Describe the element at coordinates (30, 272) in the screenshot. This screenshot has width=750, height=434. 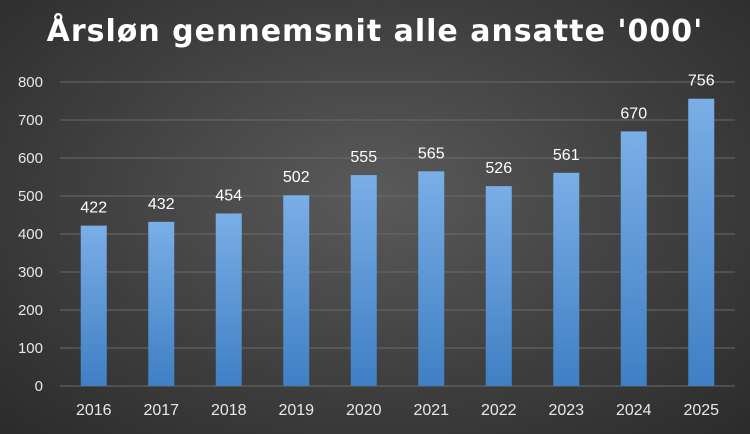
I see `y-tick-label: 300` at that location.